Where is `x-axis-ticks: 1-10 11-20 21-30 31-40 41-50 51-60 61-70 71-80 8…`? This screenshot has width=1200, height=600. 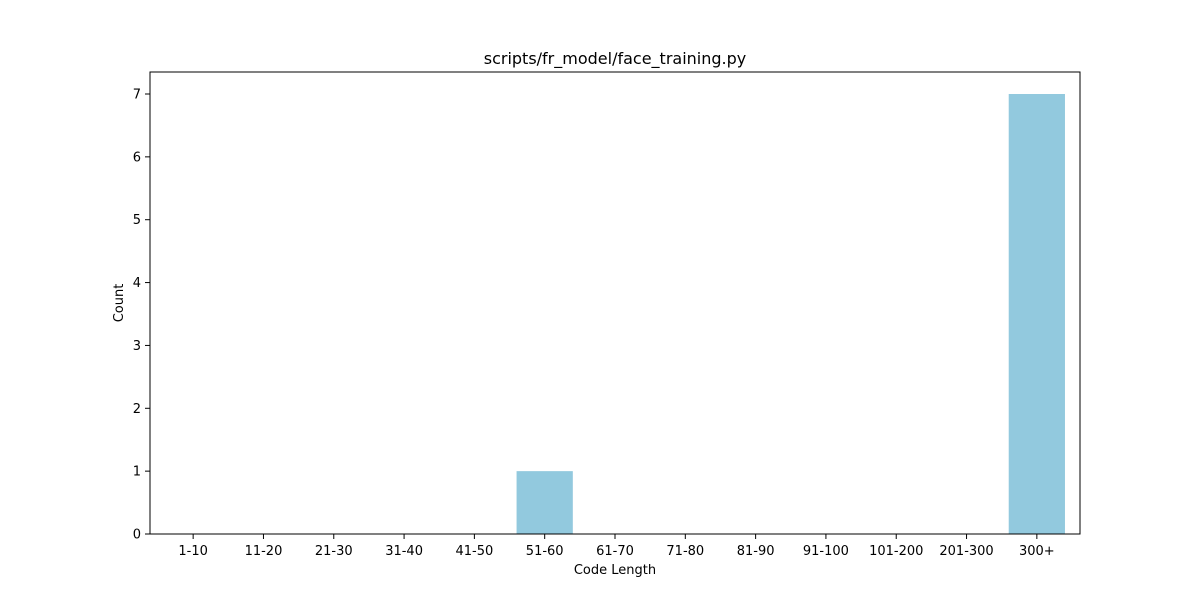 x-axis-ticks: 1-10 11-20 21-30 31-40 41-50 51-60 61-70 71-80 8… is located at coordinates (616, 546).